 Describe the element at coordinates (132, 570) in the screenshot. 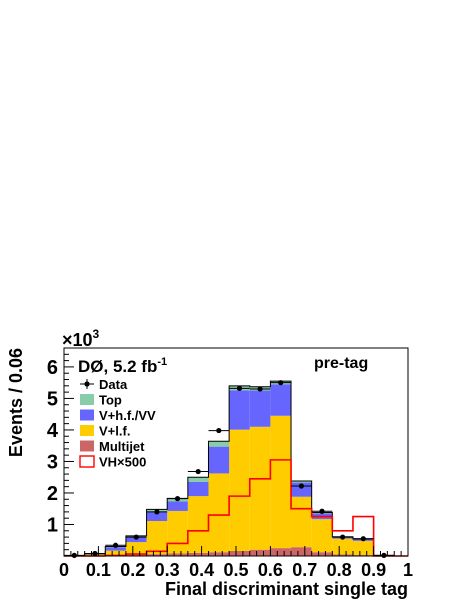

I see `x-tick-label: 0.2` at that location.